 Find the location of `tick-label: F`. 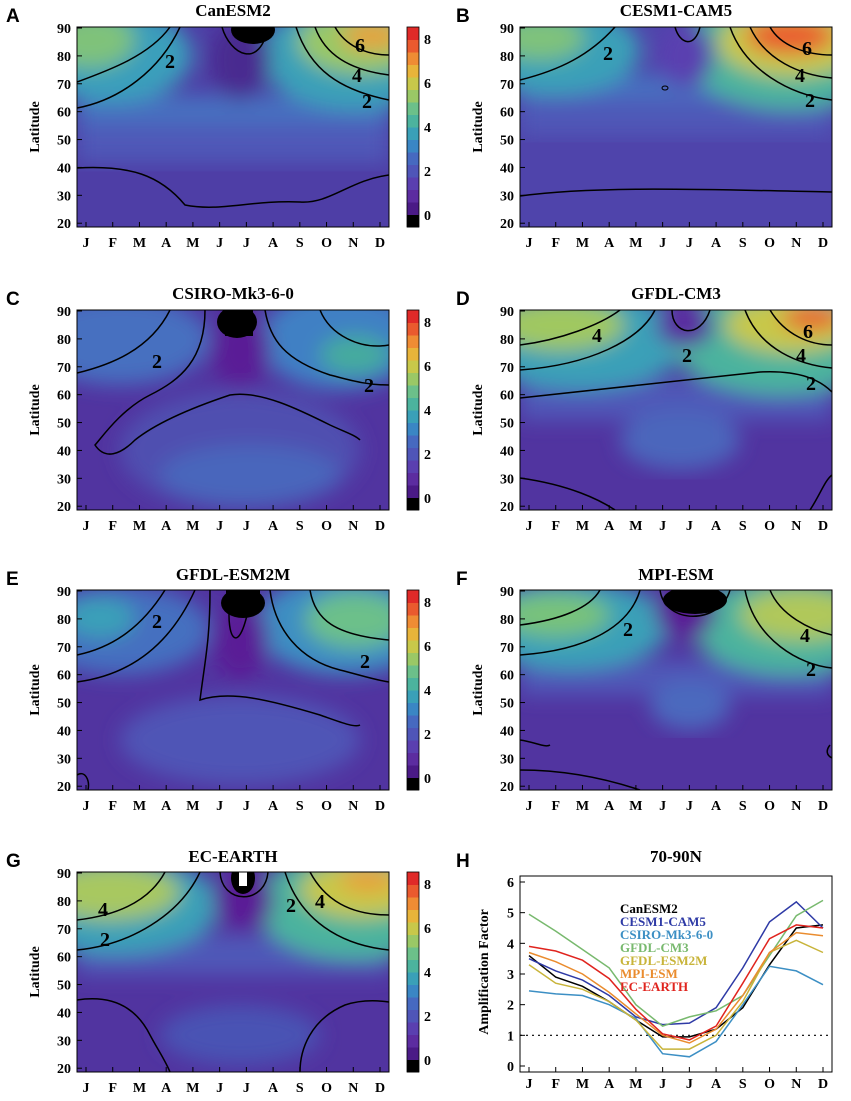

tick-label: F is located at coordinates (555, 806).